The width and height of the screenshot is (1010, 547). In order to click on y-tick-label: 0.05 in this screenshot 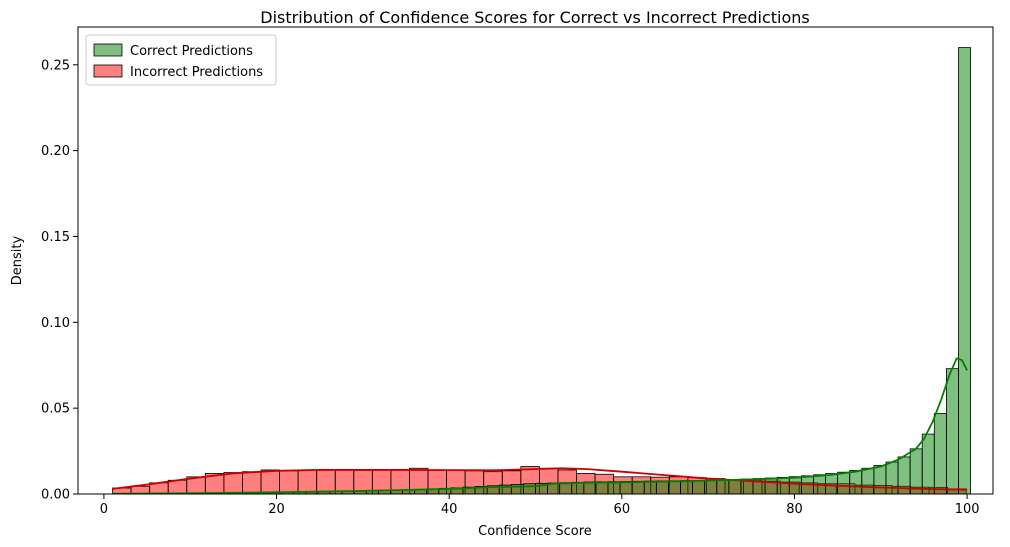, I will do `click(55, 409)`.